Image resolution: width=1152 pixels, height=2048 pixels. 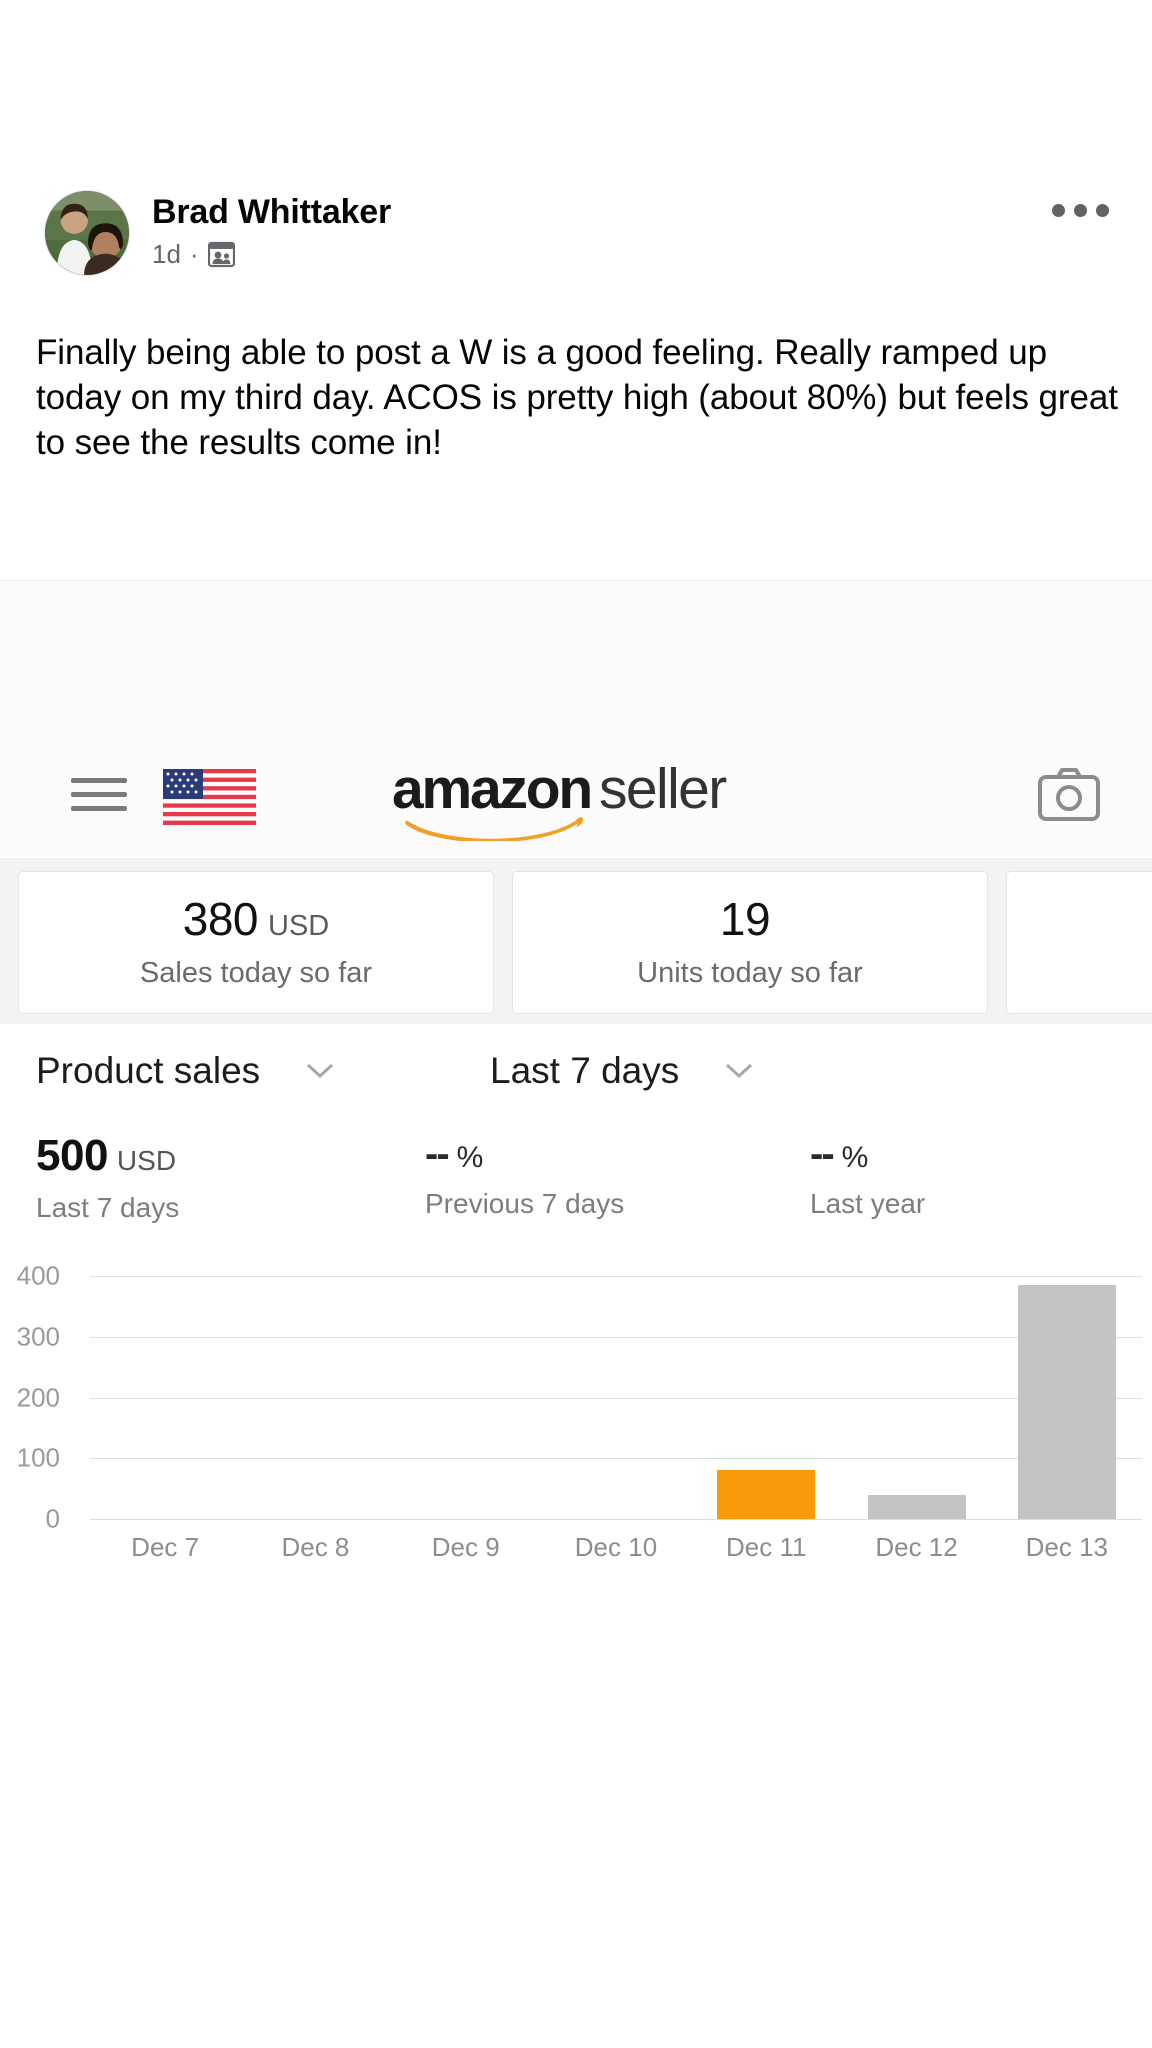 I want to click on selector-row: Product sales Last 7 days, so click(x=576, y=1077).